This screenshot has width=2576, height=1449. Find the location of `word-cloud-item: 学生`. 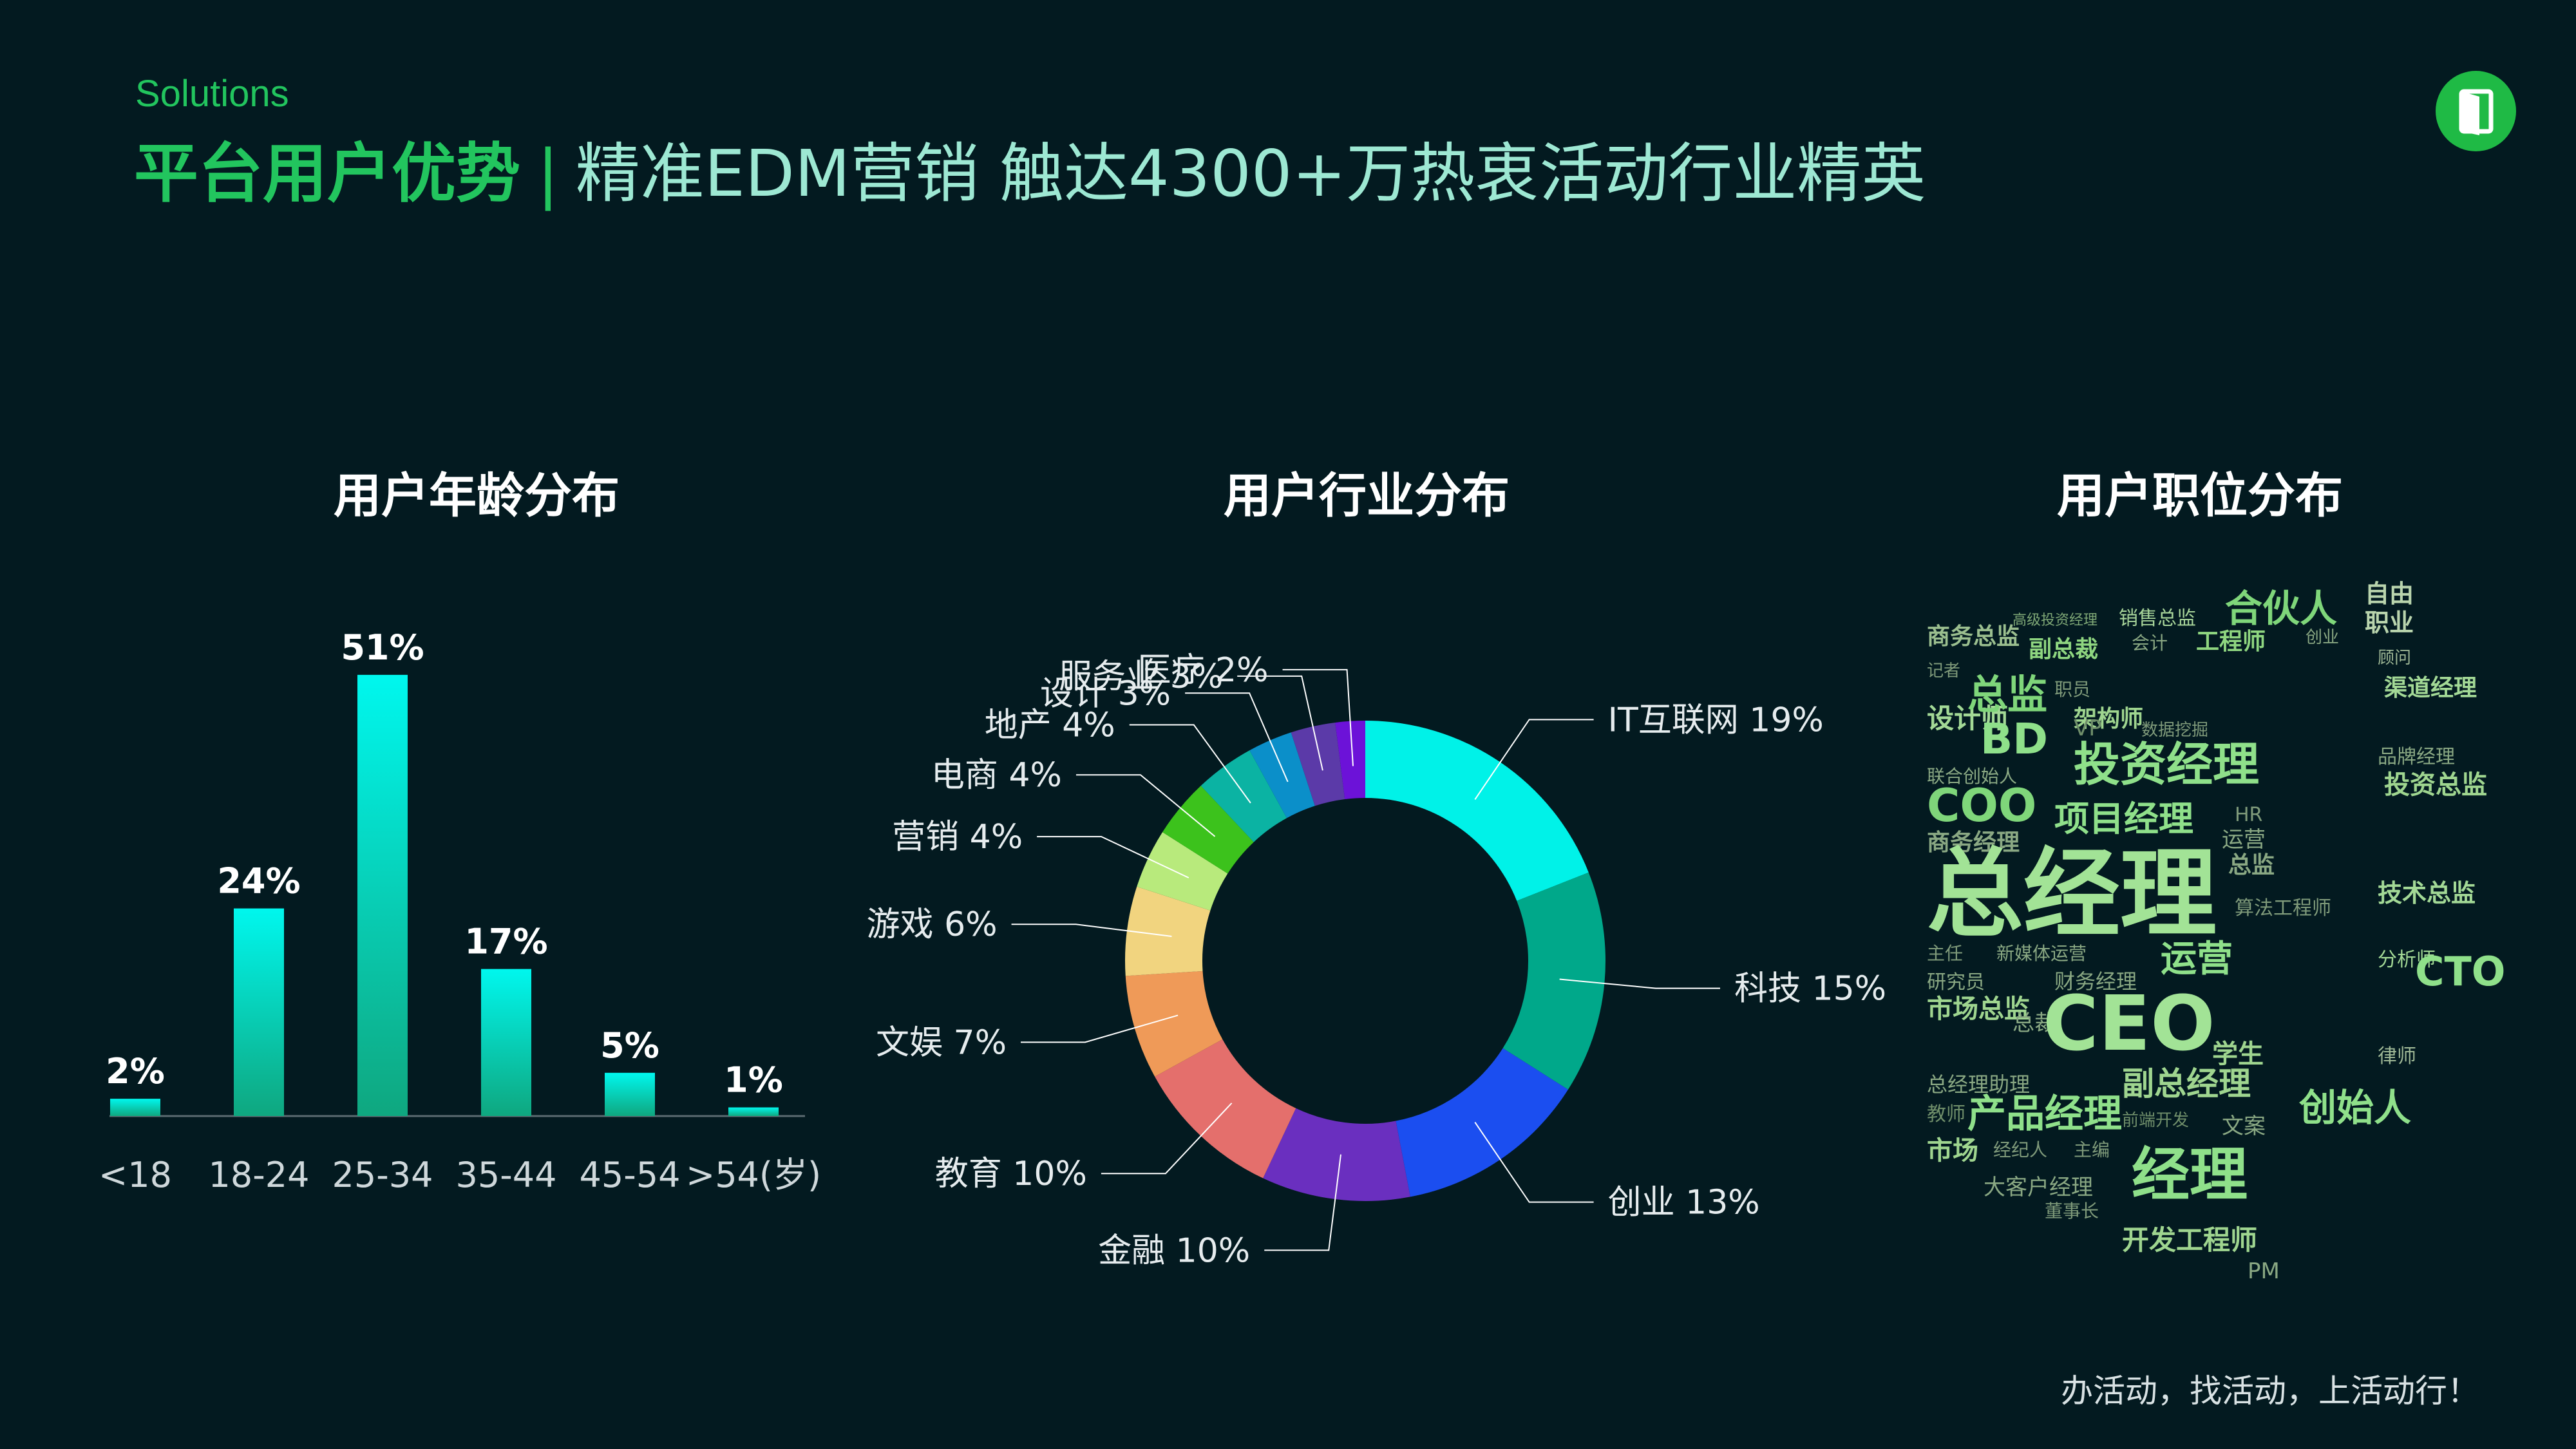

word-cloud-item: 学生 is located at coordinates (2238, 1054).